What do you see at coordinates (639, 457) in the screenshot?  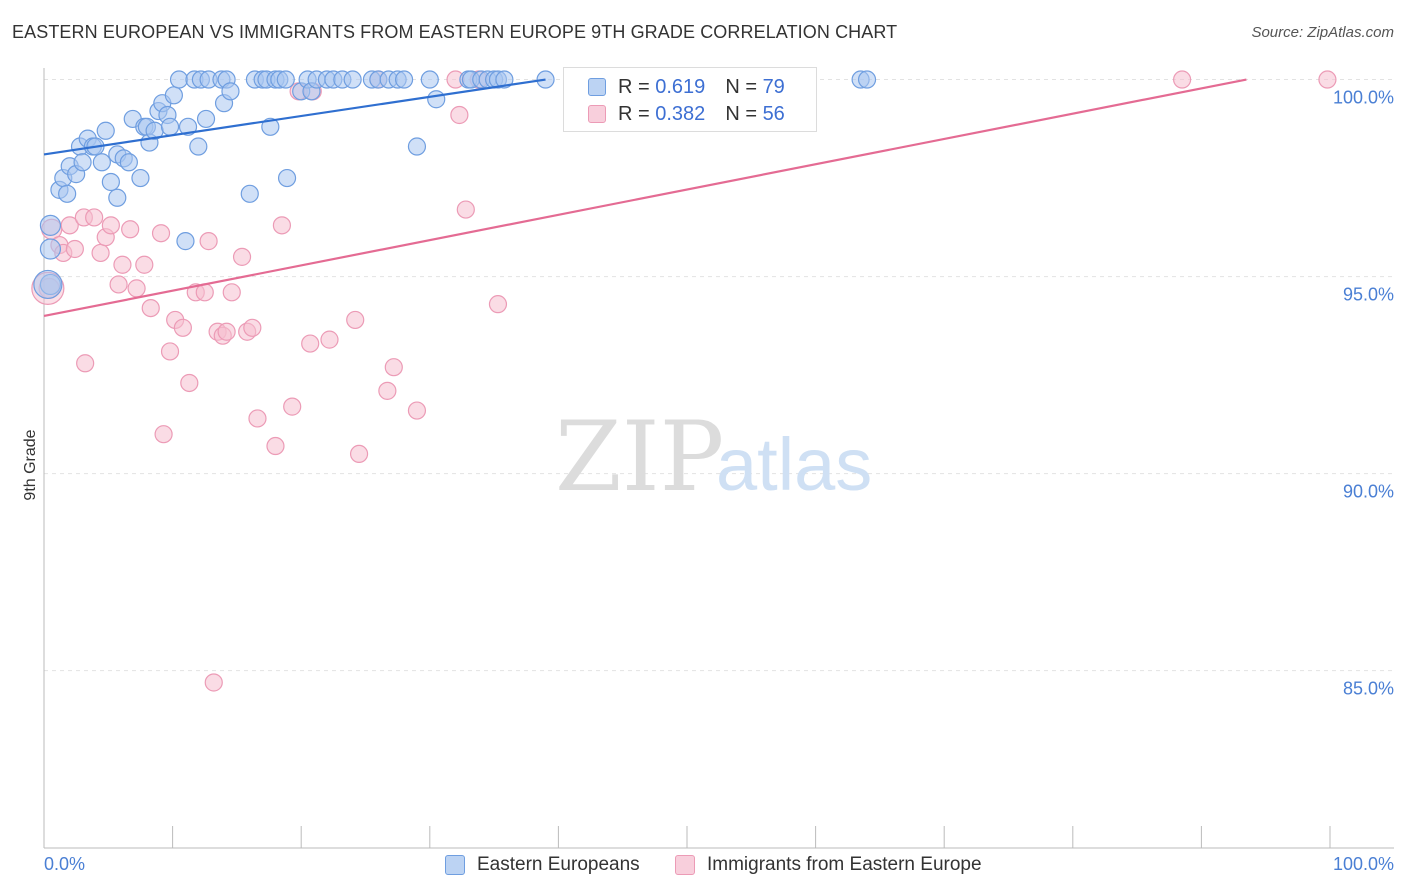 I see `watermark-zip: ZIP` at bounding box center [639, 457].